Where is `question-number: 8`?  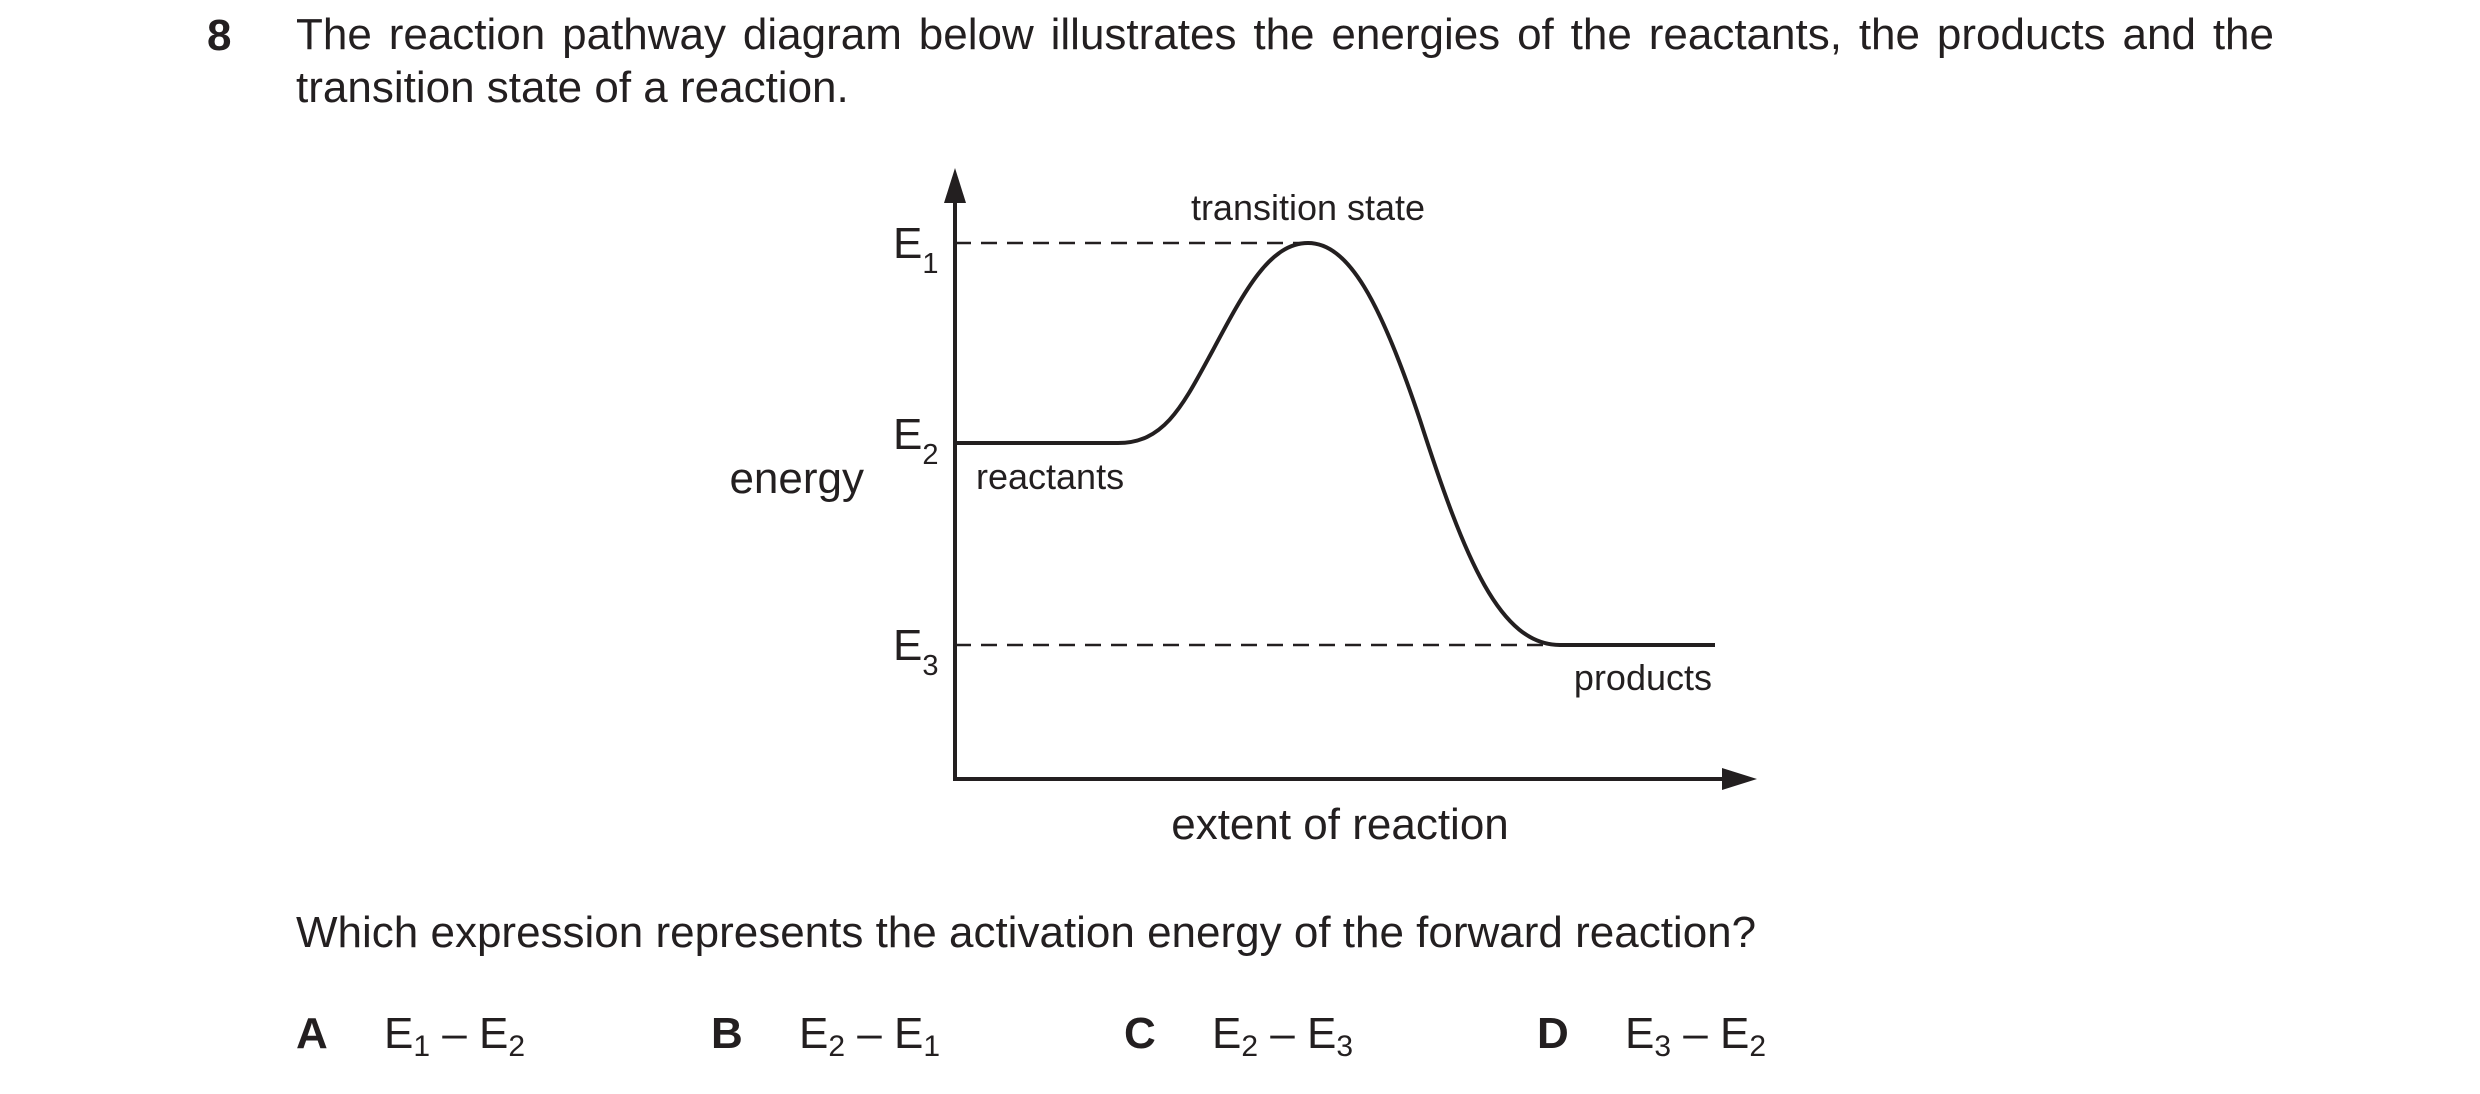
question-number: 8 is located at coordinates (219, 35).